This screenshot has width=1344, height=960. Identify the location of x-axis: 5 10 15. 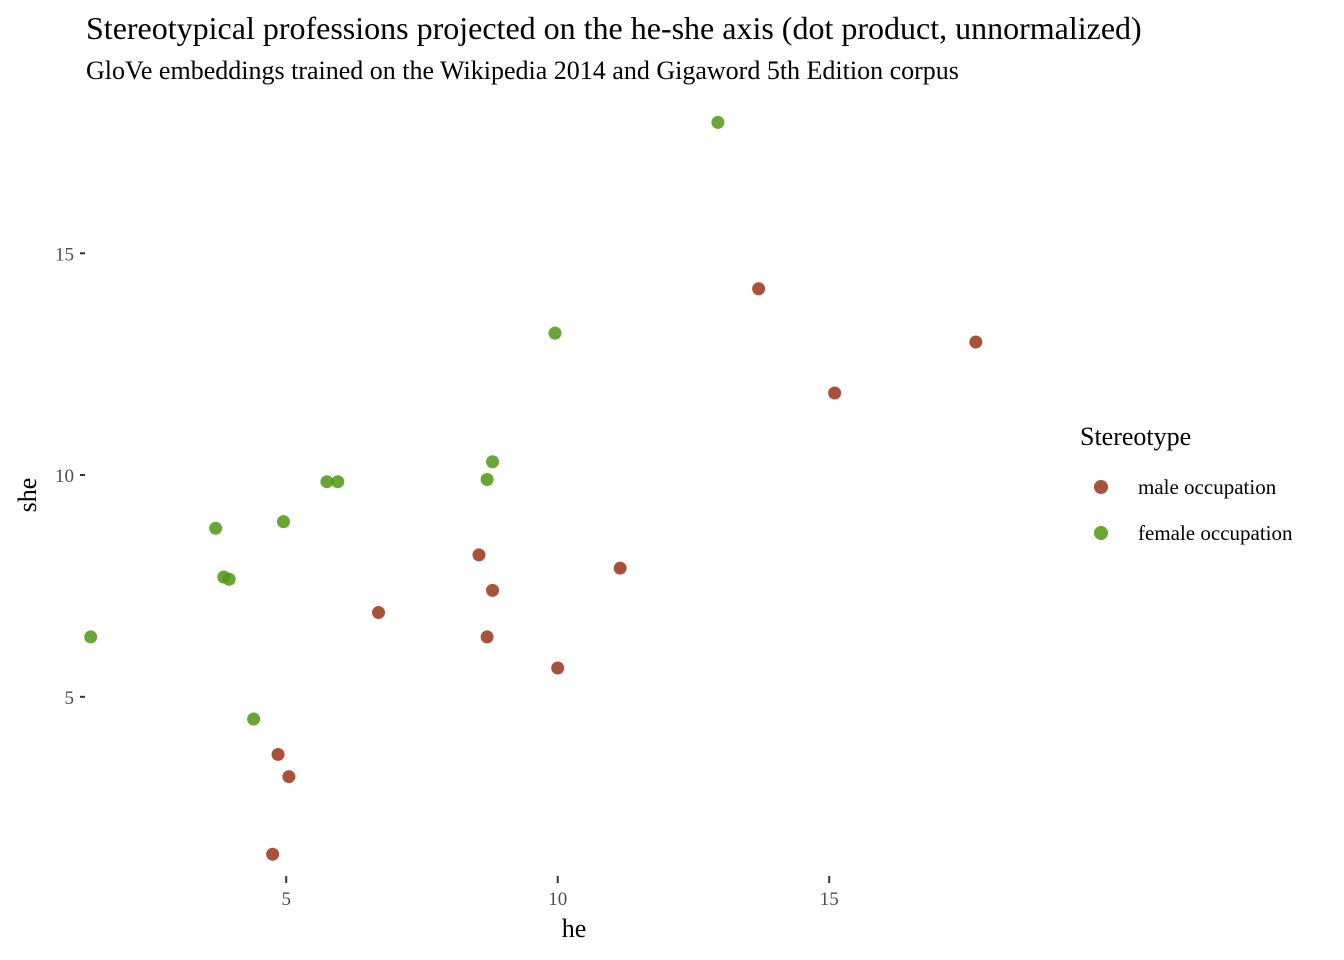
(560, 893).